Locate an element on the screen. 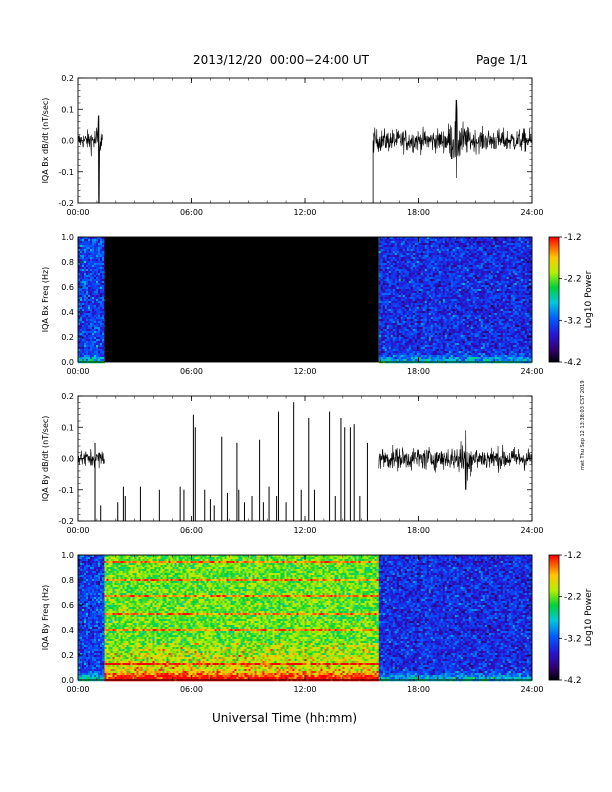  x-tick-label: 18:00 is located at coordinates (418, 689).